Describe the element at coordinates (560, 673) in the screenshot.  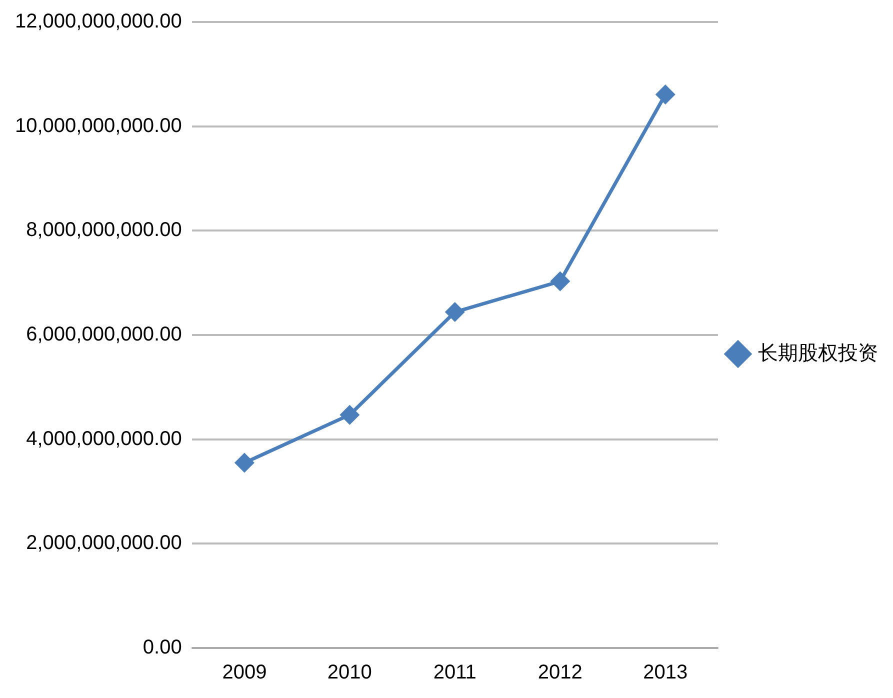
I see `x-tick-label: 2012` at that location.